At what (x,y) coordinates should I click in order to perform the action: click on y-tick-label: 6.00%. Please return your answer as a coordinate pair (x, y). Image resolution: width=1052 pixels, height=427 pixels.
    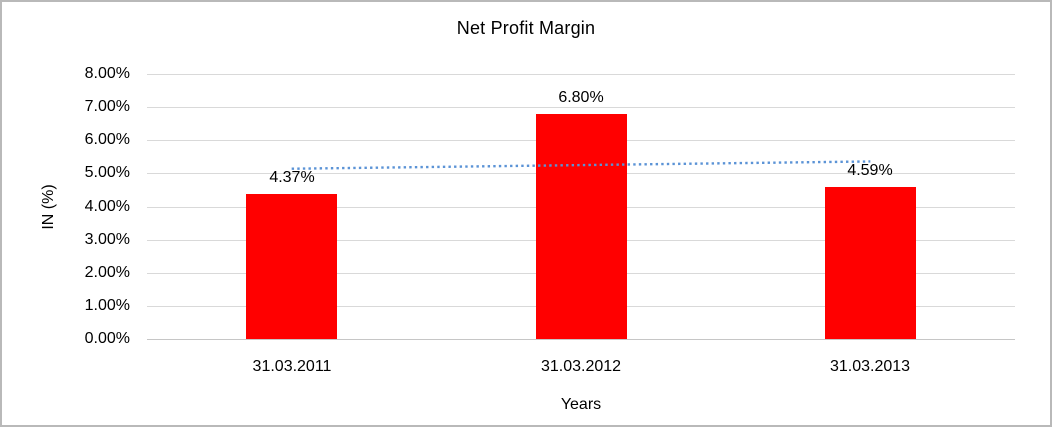
    Looking at the image, I should click on (107, 139).